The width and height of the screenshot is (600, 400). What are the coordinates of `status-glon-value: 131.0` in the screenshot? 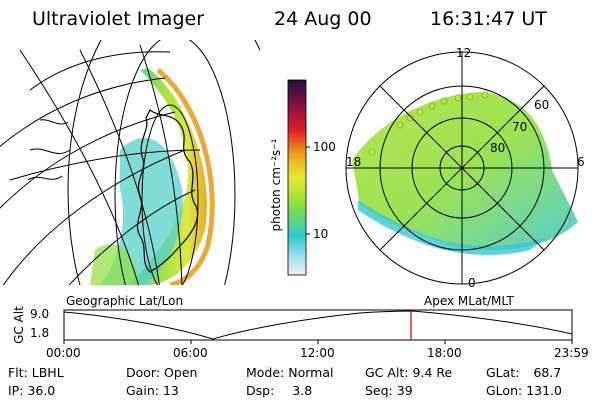 It's located at (544, 390).